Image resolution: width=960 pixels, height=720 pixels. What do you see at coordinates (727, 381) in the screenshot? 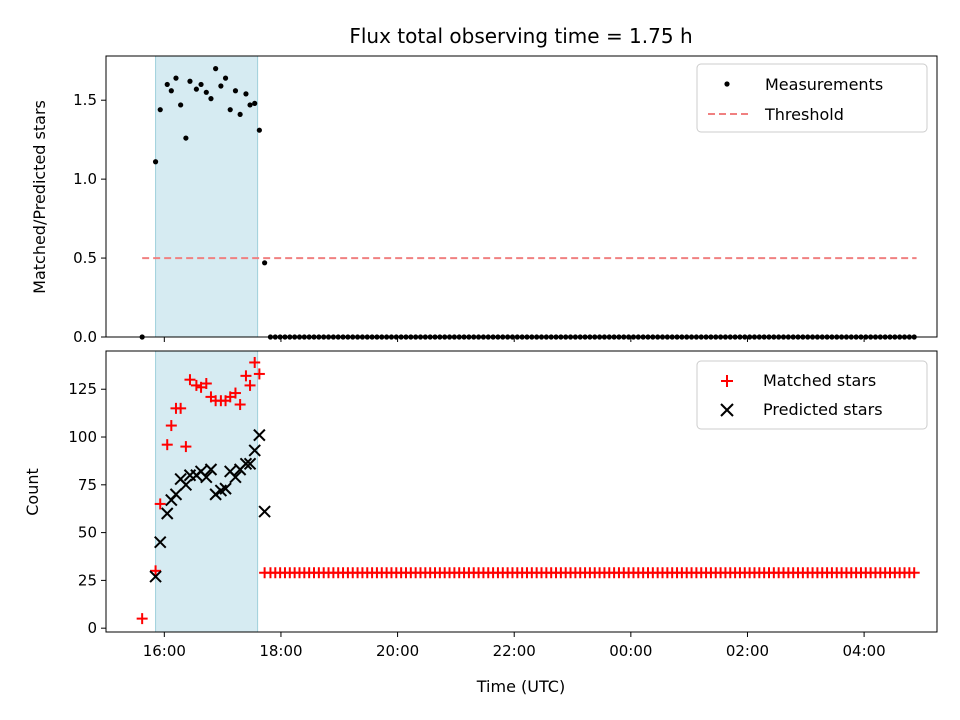
I see `legend-matched-marker` at bounding box center [727, 381].